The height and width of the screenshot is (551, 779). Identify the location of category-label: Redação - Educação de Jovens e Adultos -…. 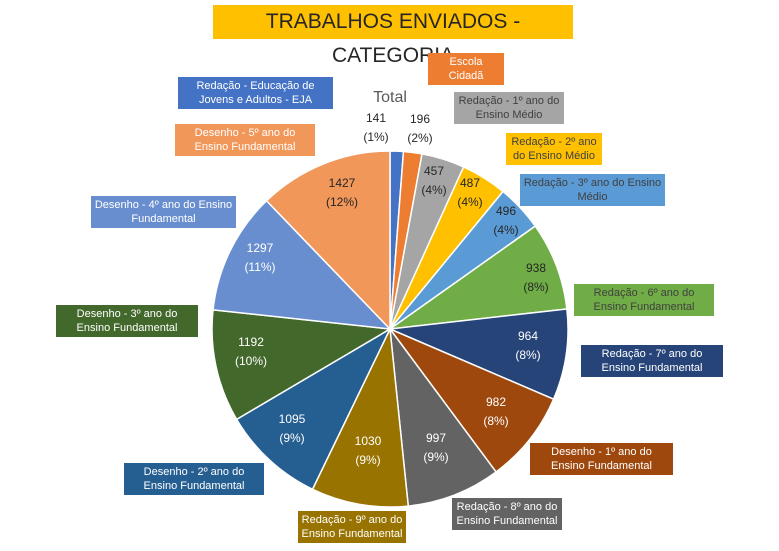
(255, 93).